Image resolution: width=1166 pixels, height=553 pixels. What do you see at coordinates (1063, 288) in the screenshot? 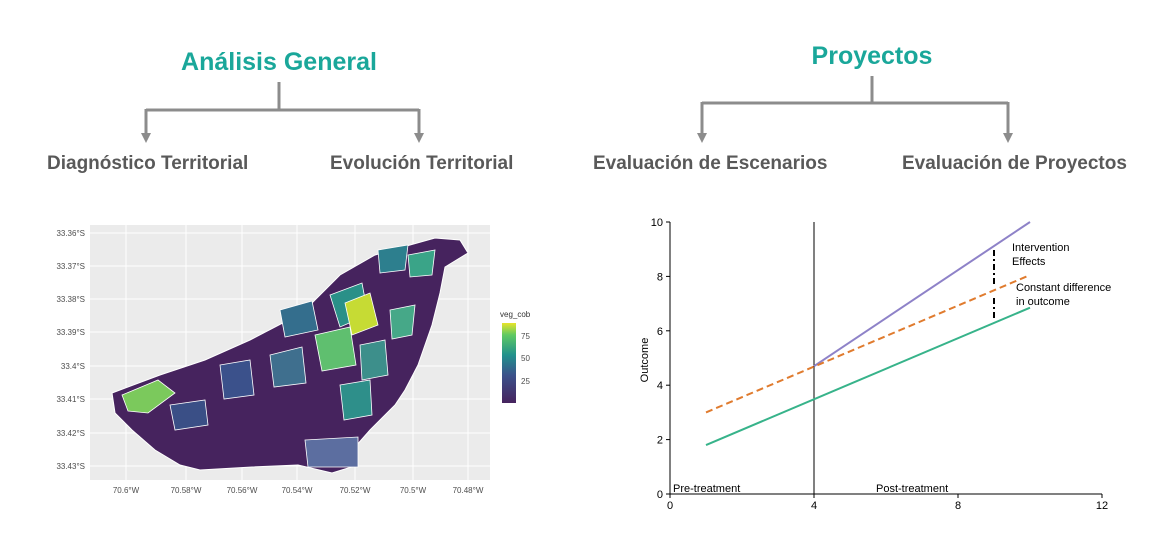
I see `annotation-constant: Constant difference` at bounding box center [1063, 288].